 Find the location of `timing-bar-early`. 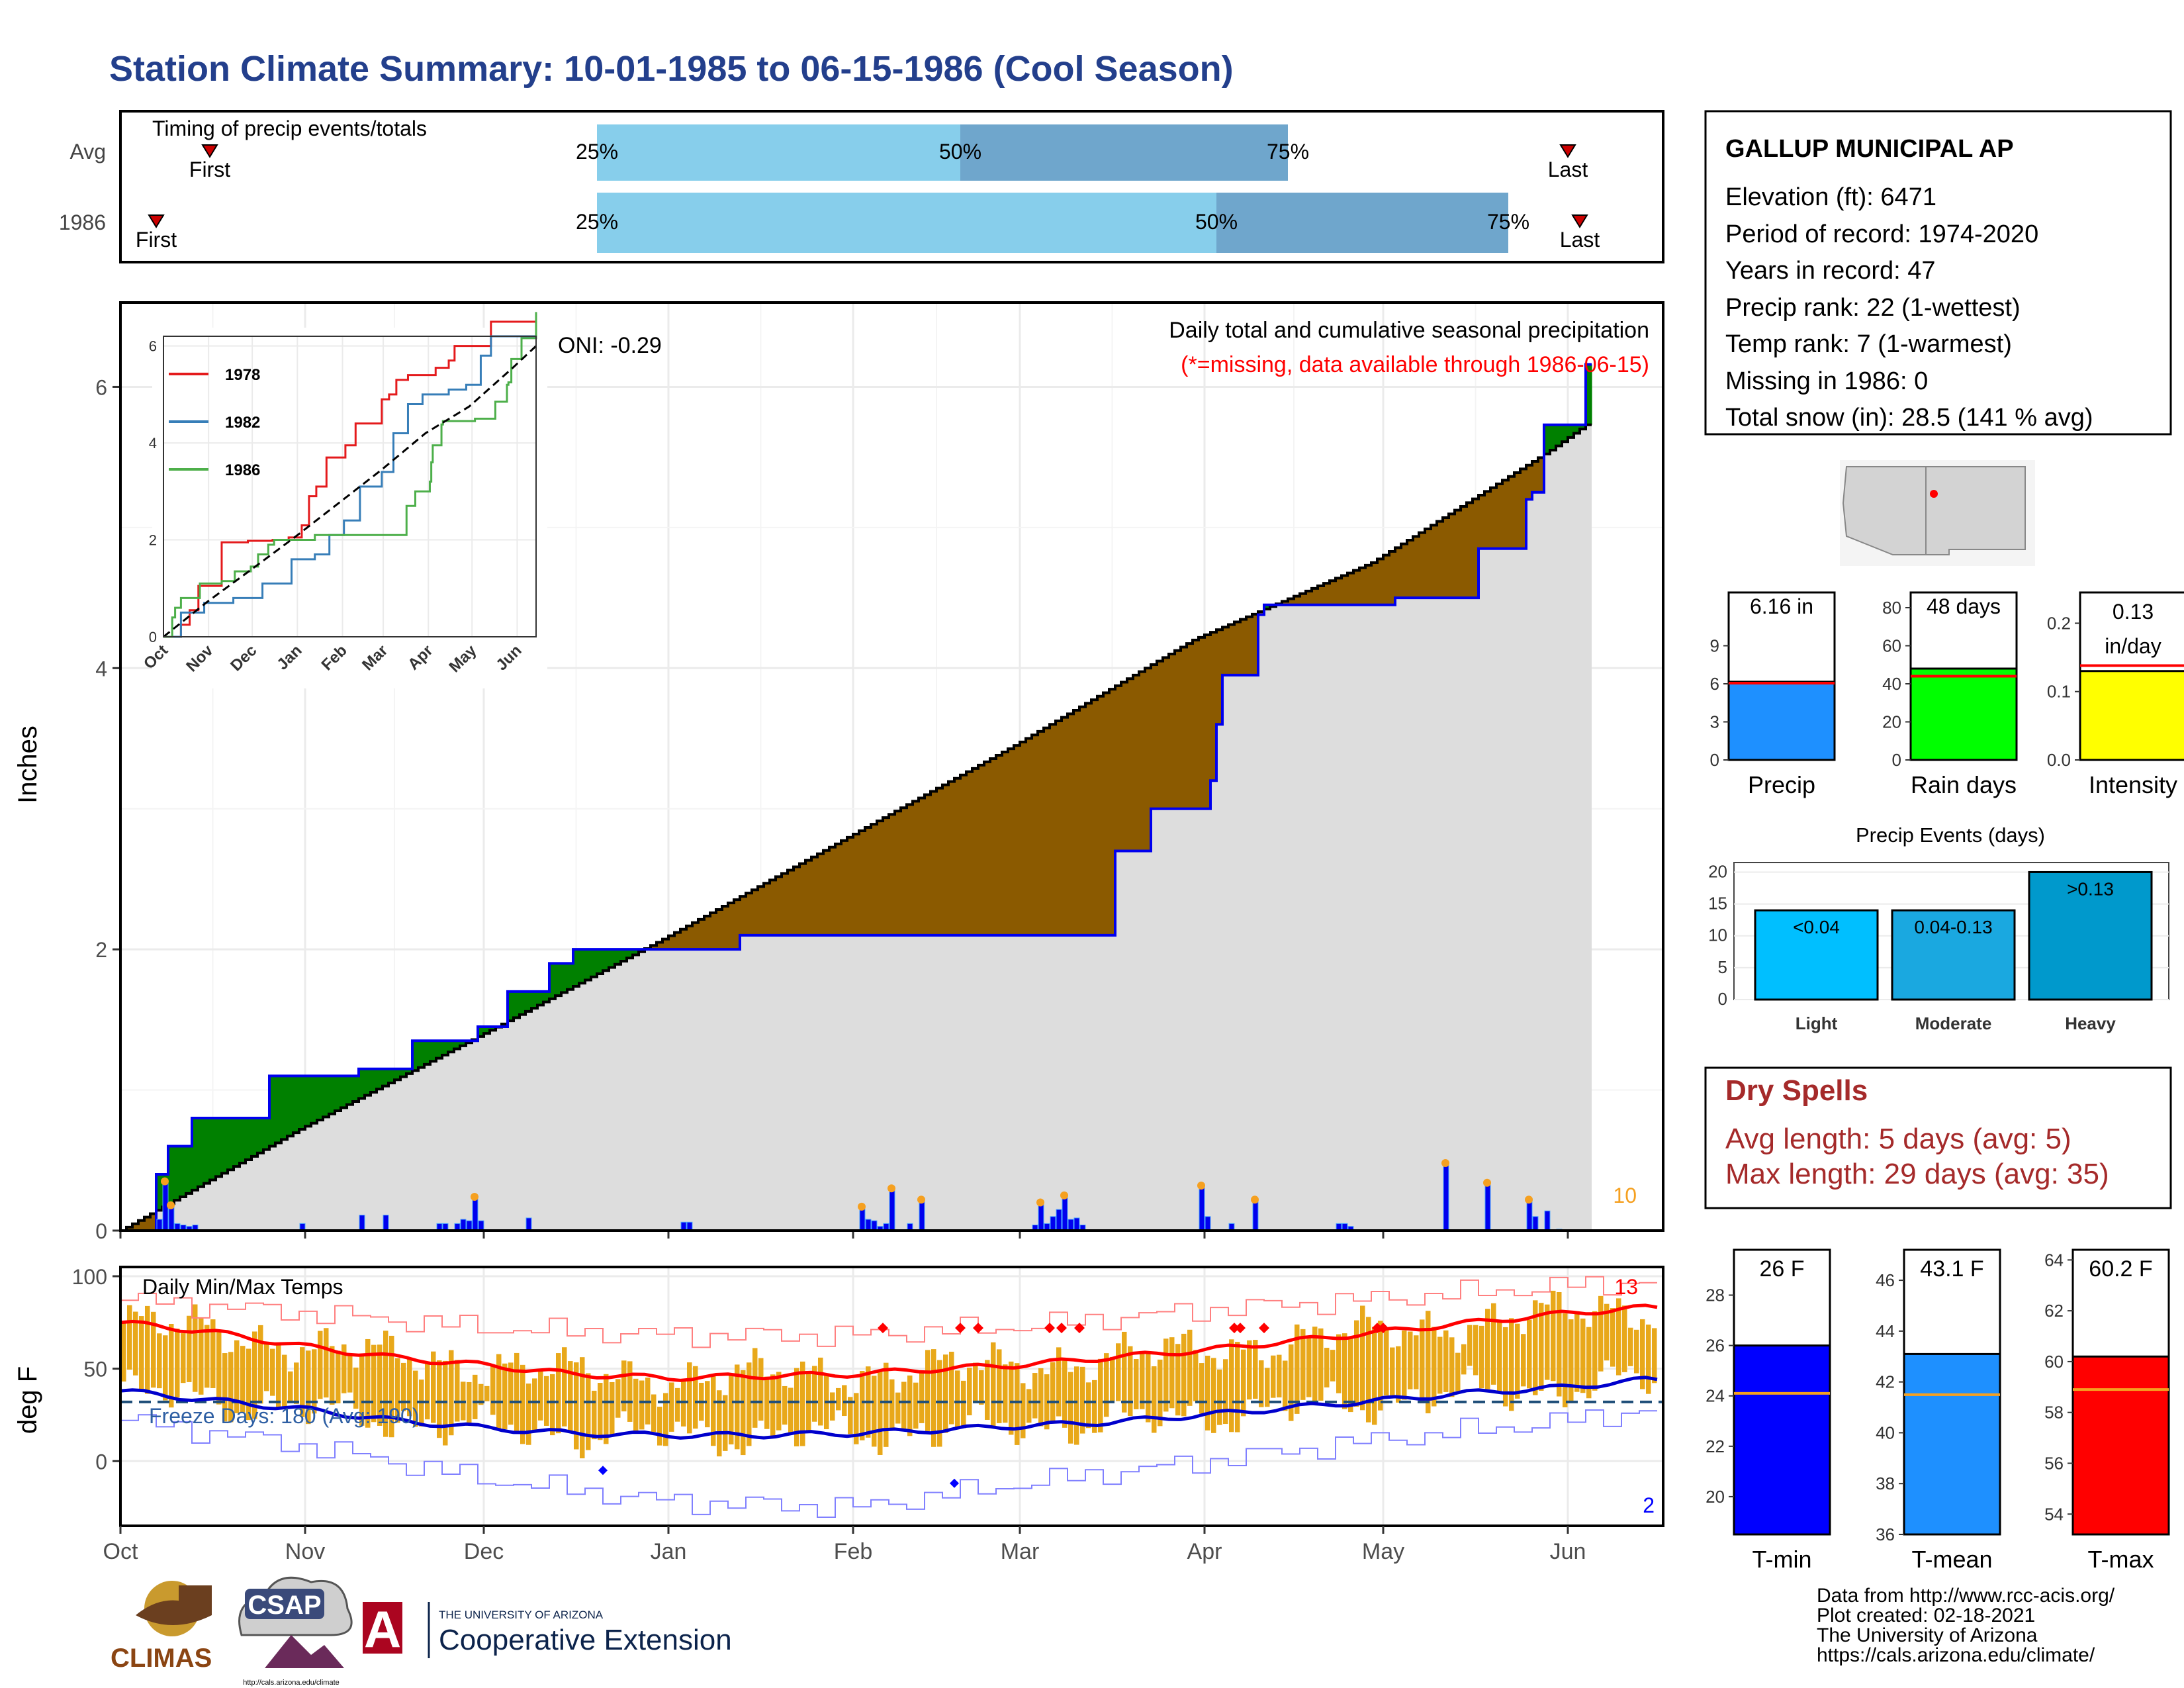

timing-bar-early is located at coordinates (778, 152).